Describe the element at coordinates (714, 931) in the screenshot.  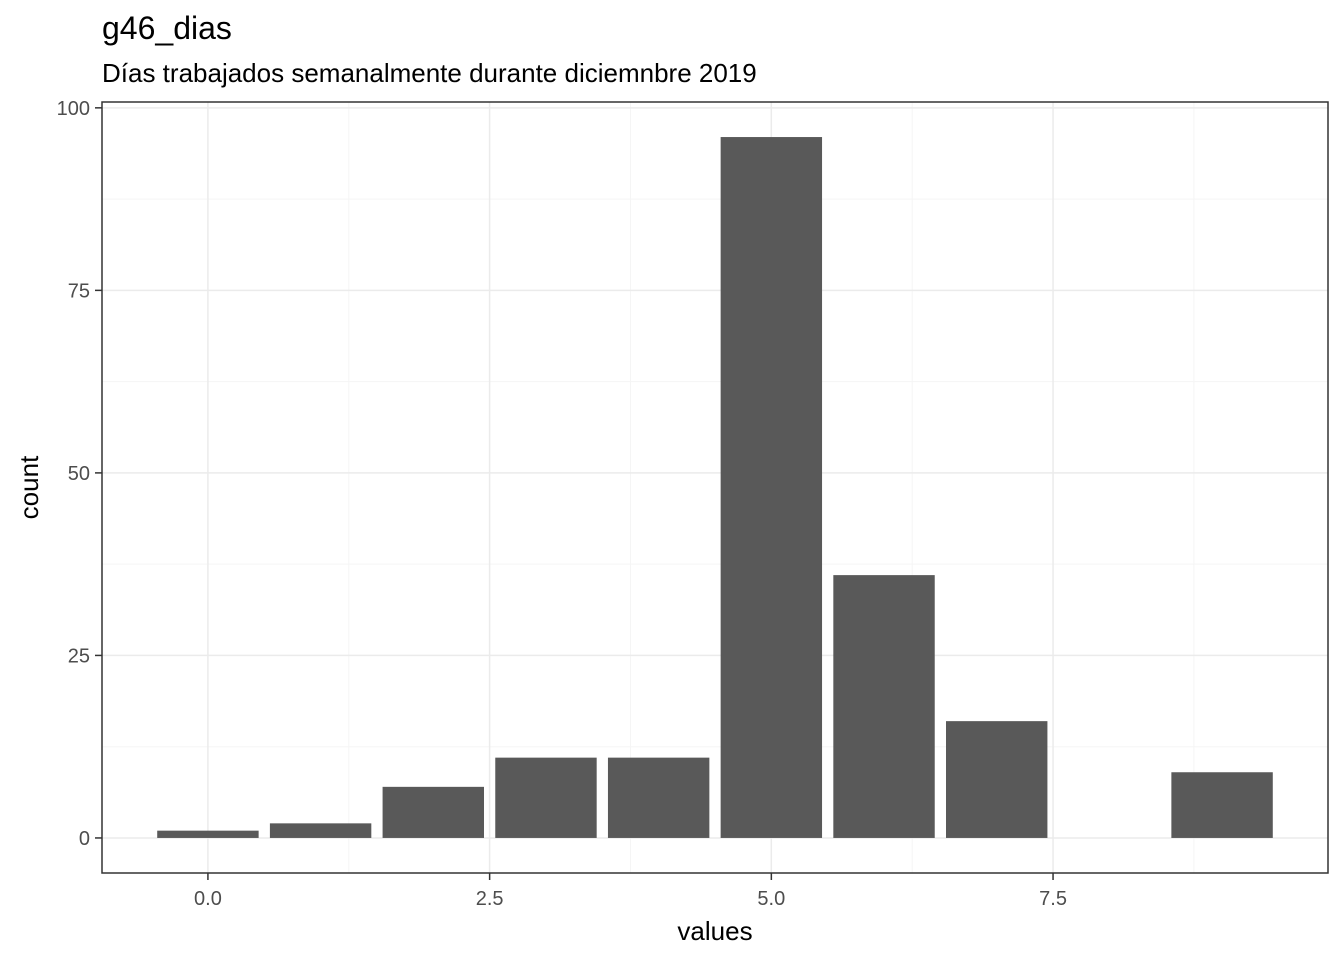
I see `x-axis-title: values` at that location.